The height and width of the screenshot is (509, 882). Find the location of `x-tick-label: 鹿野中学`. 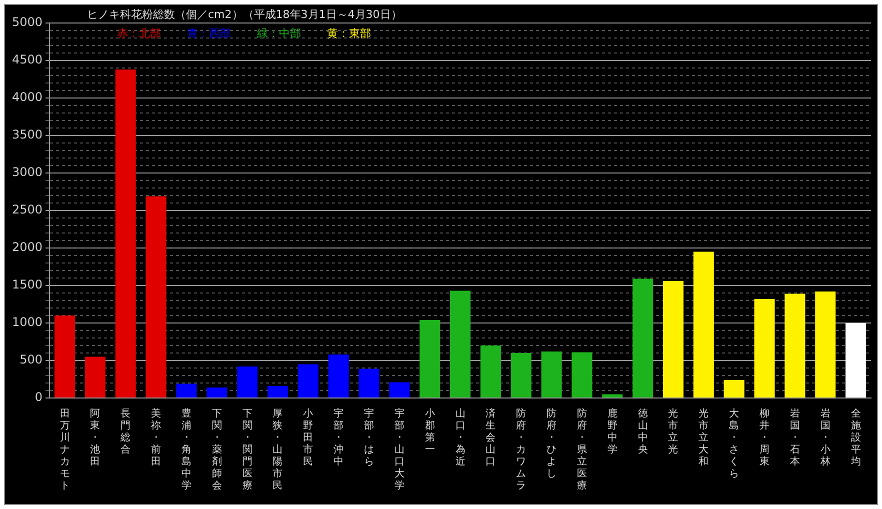

x-tick-label: 鹿野中学 is located at coordinates (612, 432).